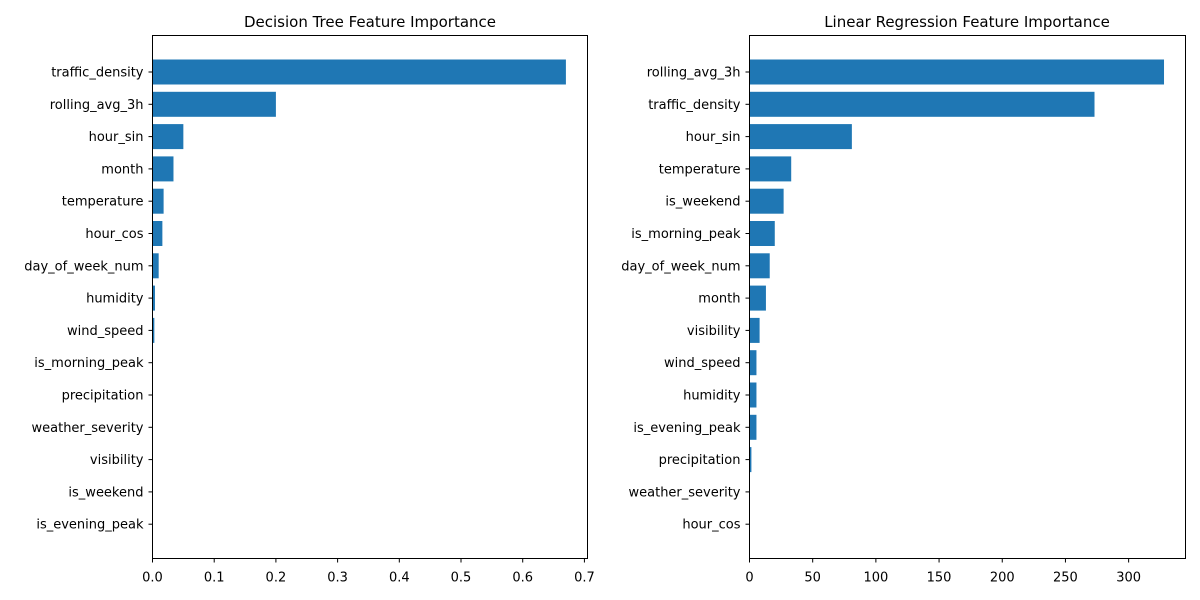 This screenshot has width=1200, height=600. I want to click on x-tick-label: 150, so click(939, 578).